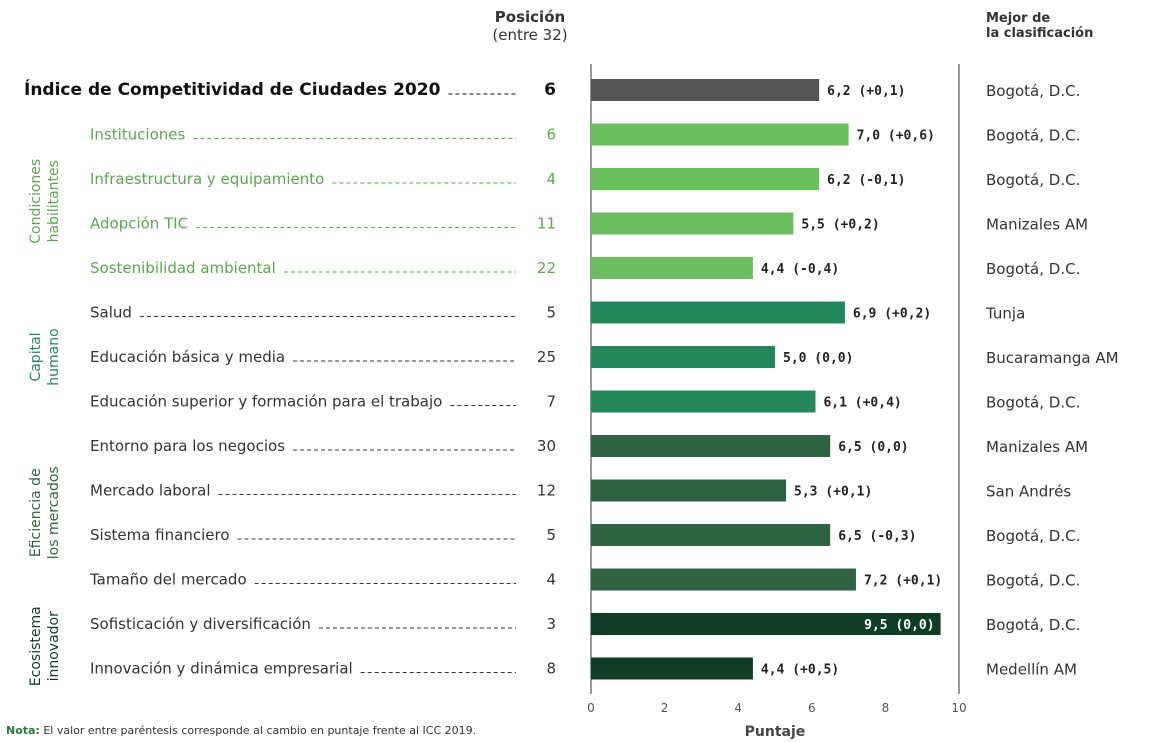 The width and height of the screenshot is (1151, 742). I want to click on value-label: 5,3 (+0,1), so click(833, 492).